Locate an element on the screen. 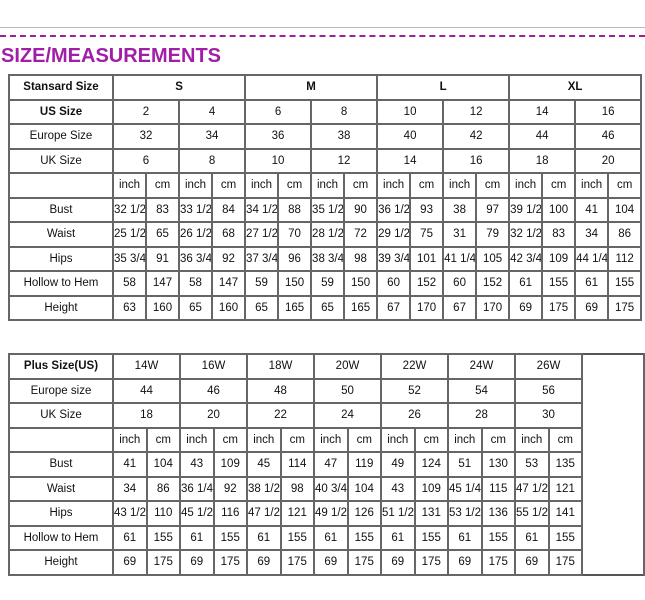  uk-size-row: UK Size 6 8 10 12 14 16 18 20 is located at coordinates (325, 160).